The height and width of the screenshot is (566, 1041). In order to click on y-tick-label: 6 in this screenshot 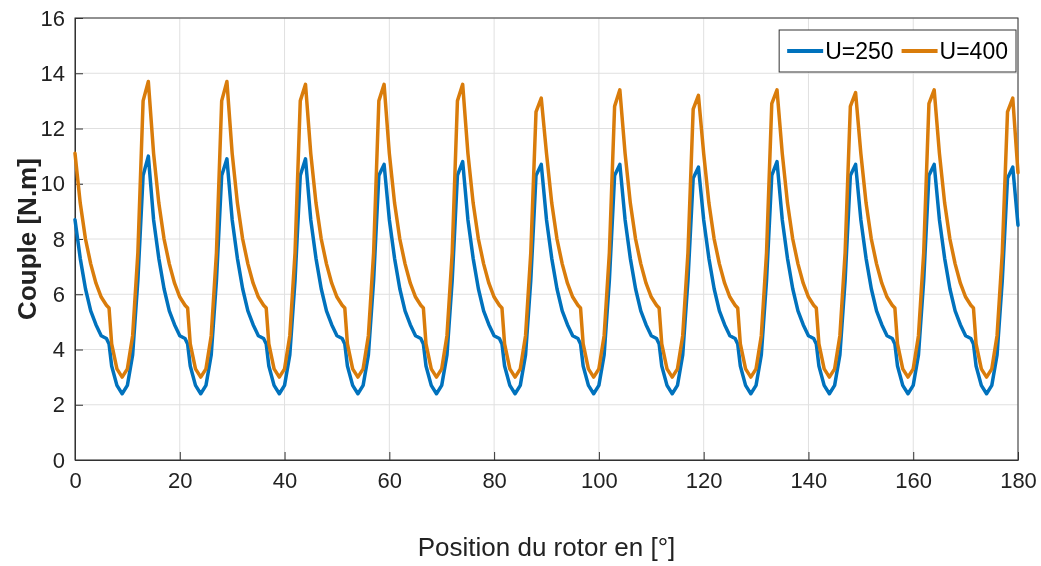, I will do `click(58, 294)`.